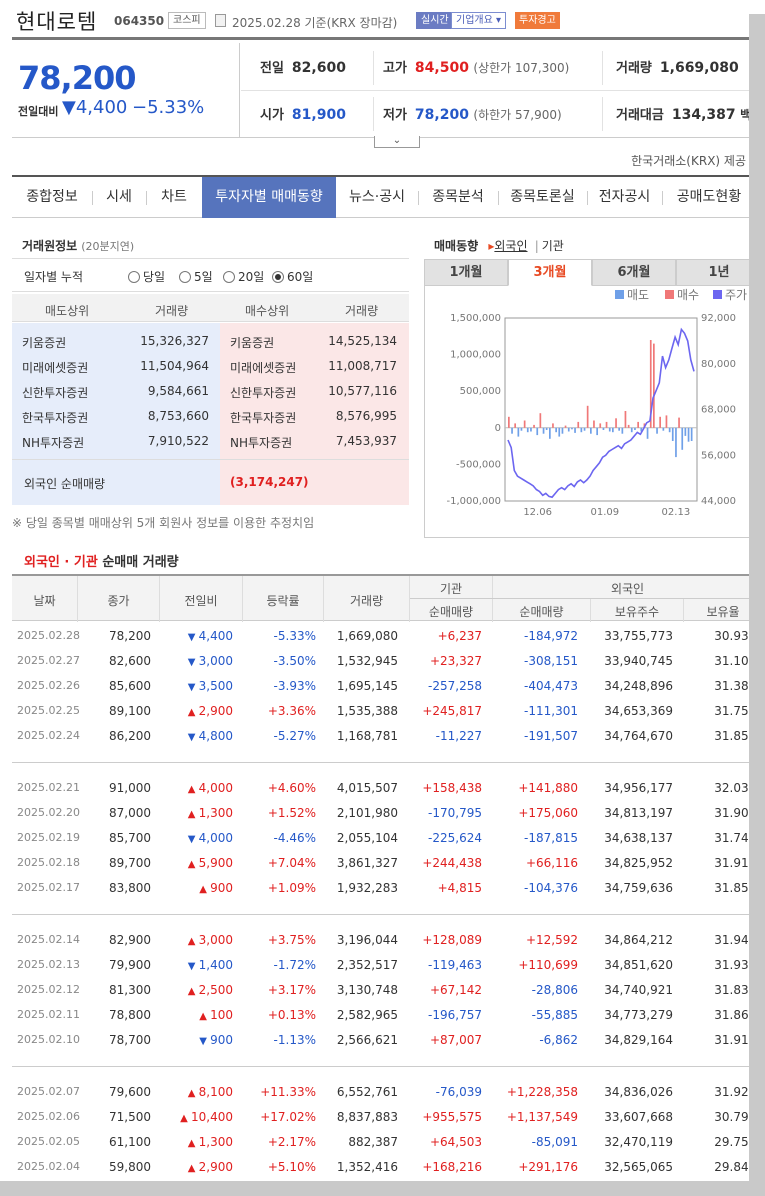  What do you see at coordinates (48, 1091) in the screenshot?
I see `row-date: 2025.02.07` at bounding box center [48, 1091].